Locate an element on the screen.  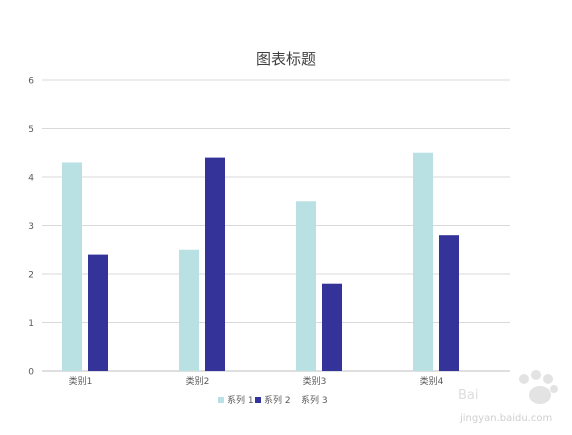
legend-label: 系列 3 is located at coordinates (314, 400).